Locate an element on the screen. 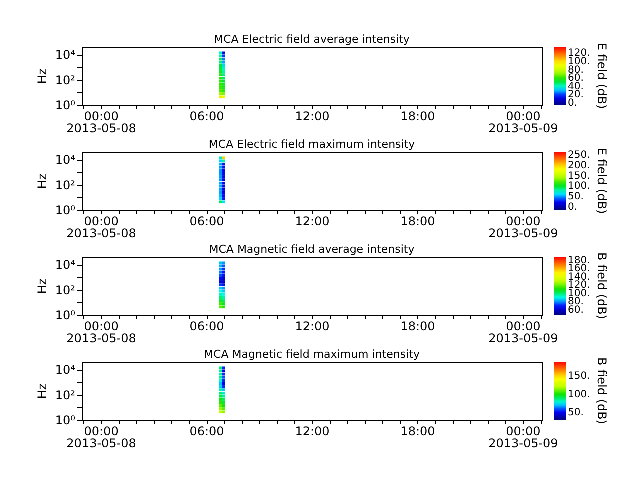 The image size is (640, 480). x-tick-label: 06:00 is located at coordinates (207, 117).